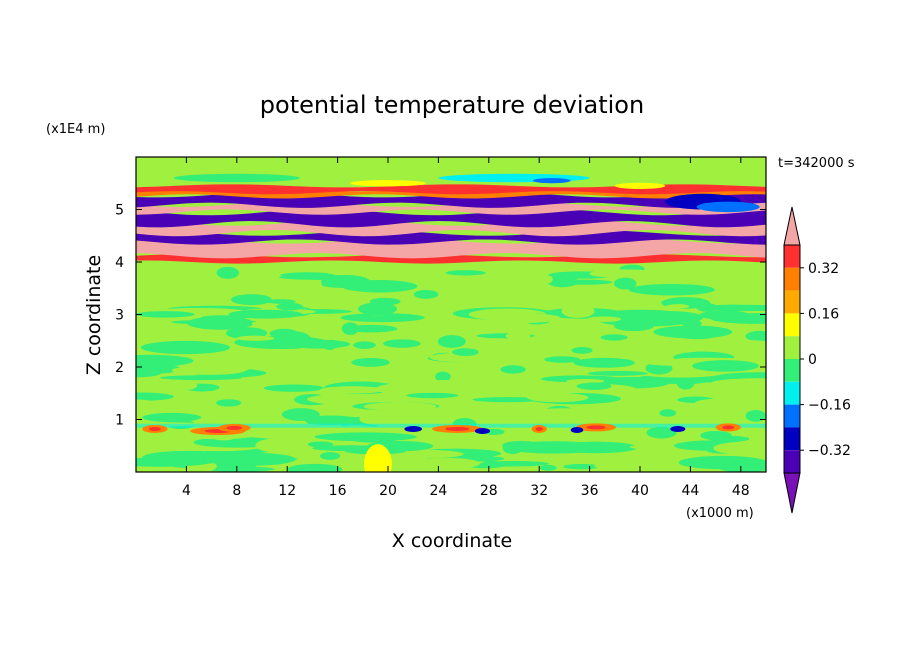  What do you see at coordinates (119, 421) in the screenshot?
I see `y-tick-label: 1` at bounding box center [119, 421].